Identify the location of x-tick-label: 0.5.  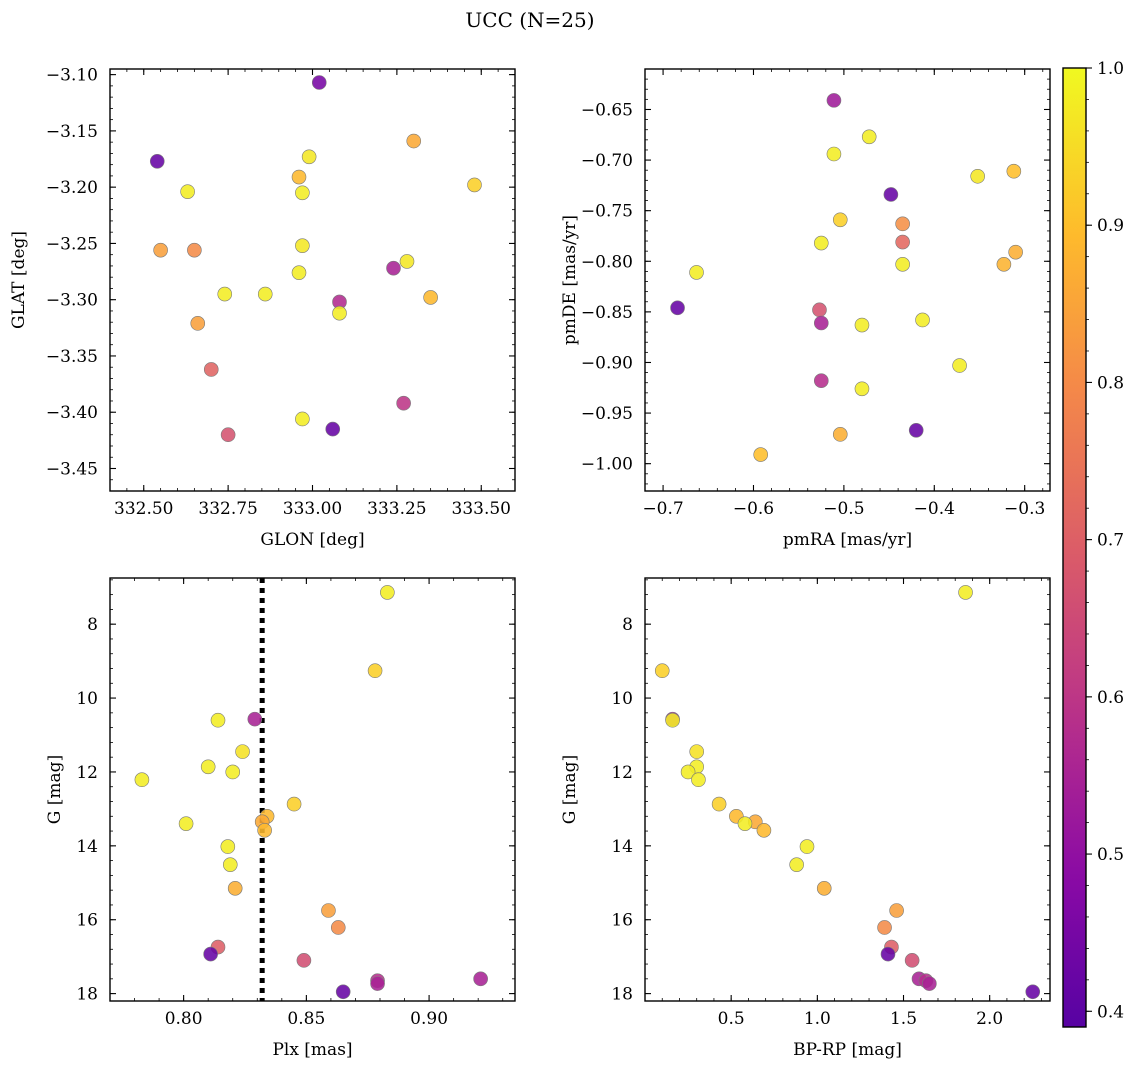
(731, 1019).